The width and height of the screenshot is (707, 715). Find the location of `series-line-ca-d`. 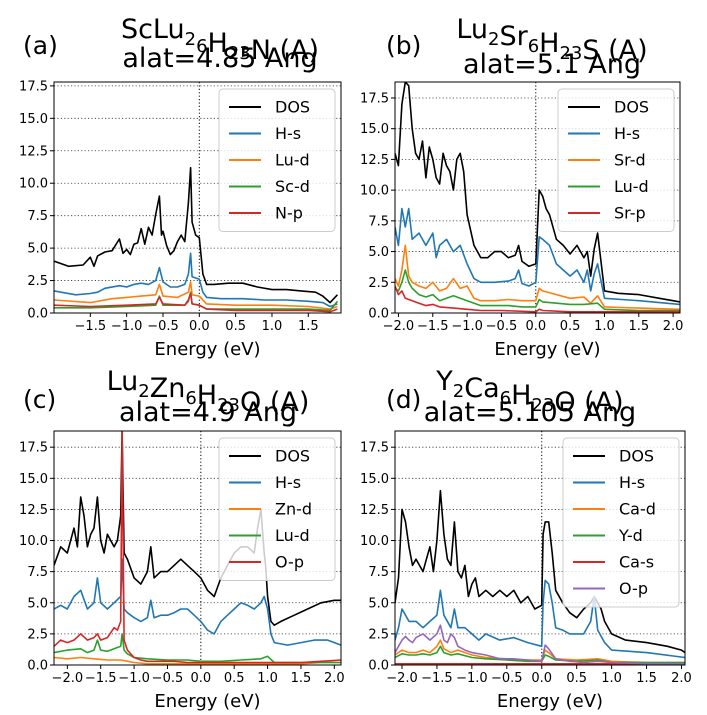

series-line-ca-d is located at coordinates (540, 651).